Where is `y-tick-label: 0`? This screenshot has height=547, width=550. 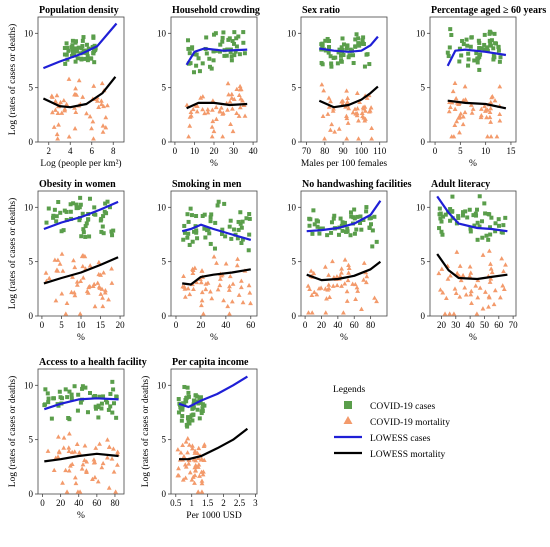 y-tick-label: 0 is located at coordinates (423, 316).